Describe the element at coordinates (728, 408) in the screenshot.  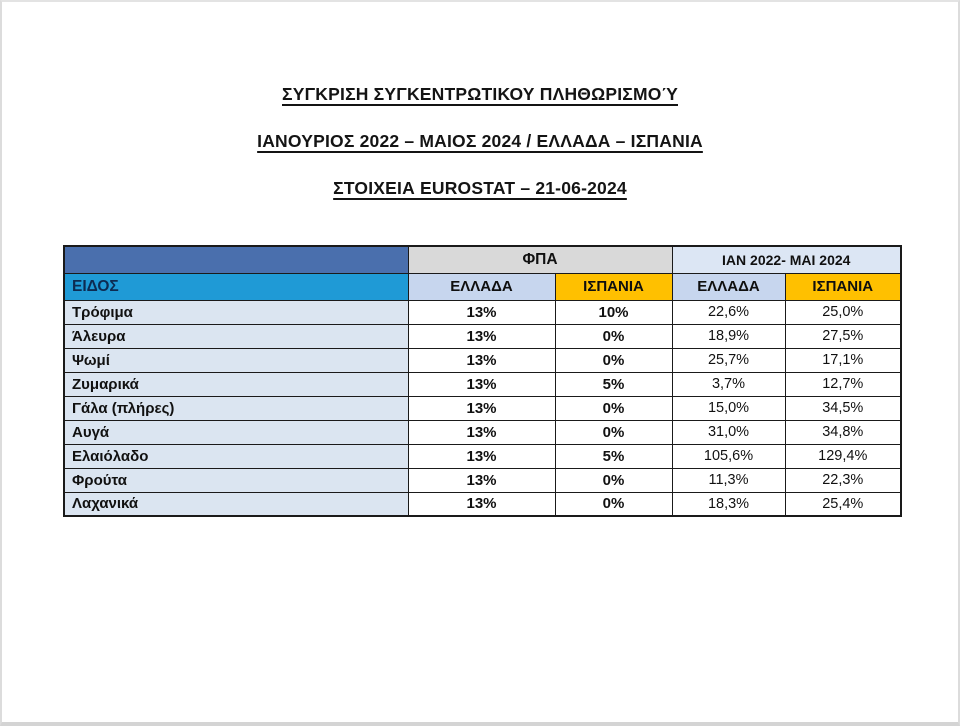
I see `inflation-greece-cell: 15,0%` at that location.